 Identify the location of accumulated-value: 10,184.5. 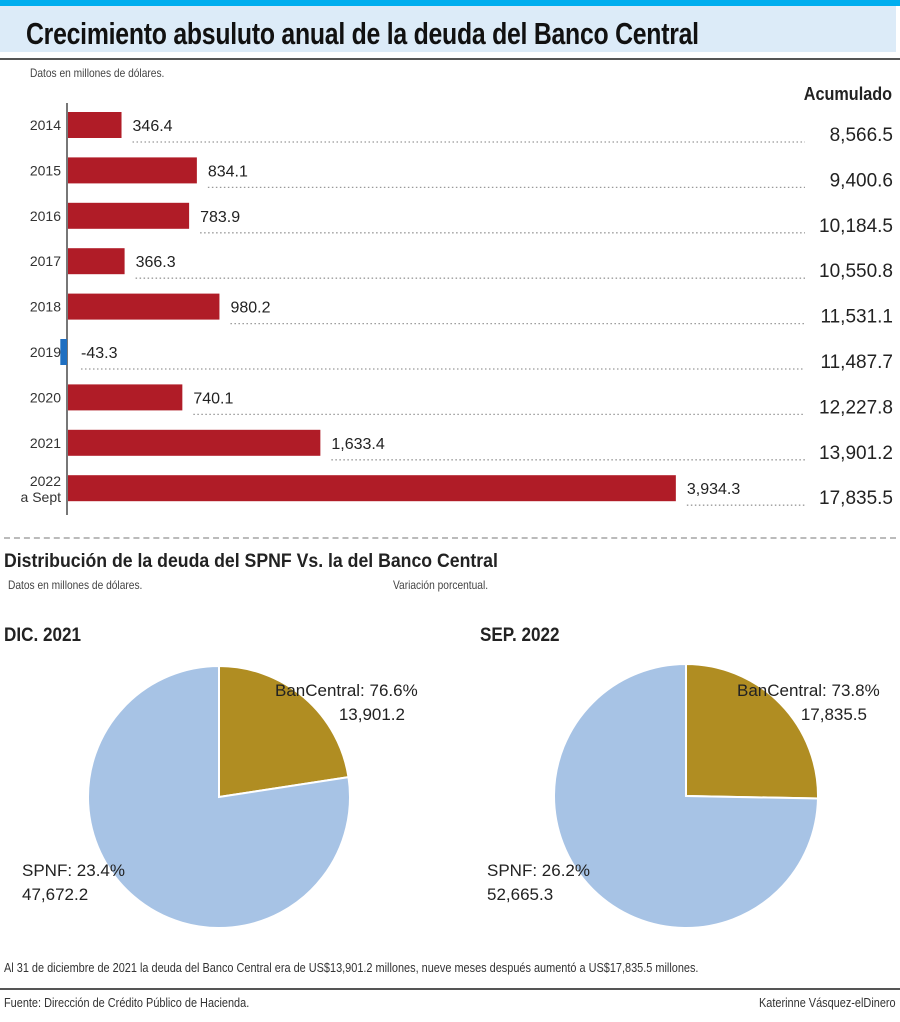
(856, 226).